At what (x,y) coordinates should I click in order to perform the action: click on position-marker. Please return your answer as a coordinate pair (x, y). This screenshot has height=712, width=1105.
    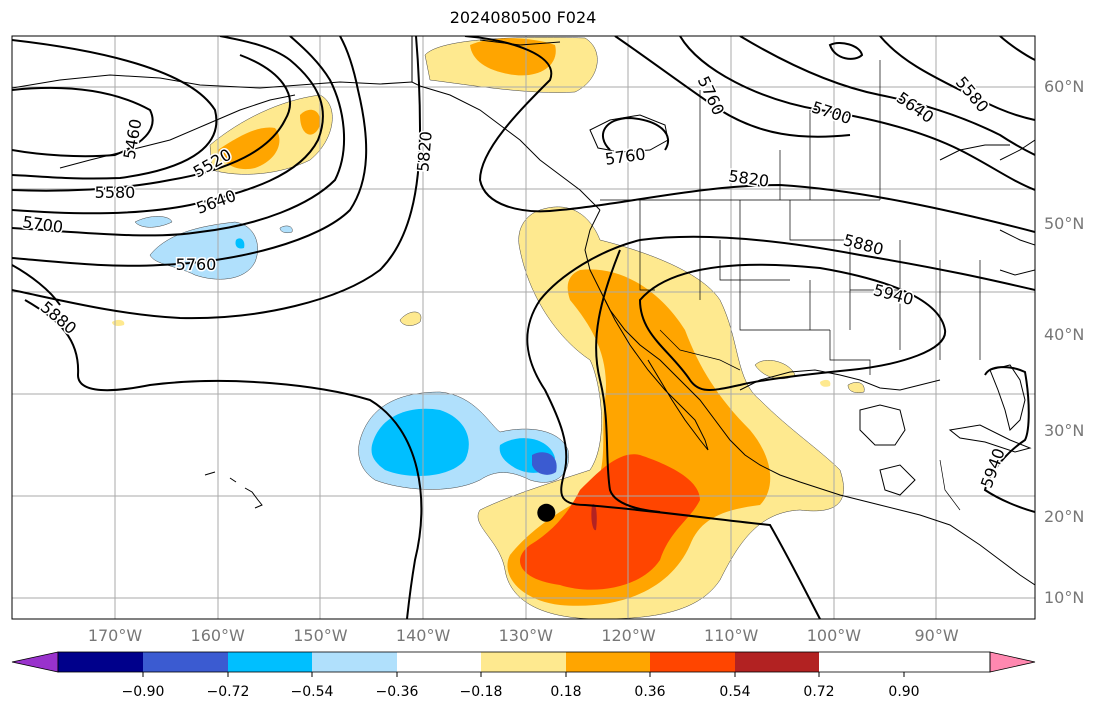
    Looking at the image, I should click on (546, 512).